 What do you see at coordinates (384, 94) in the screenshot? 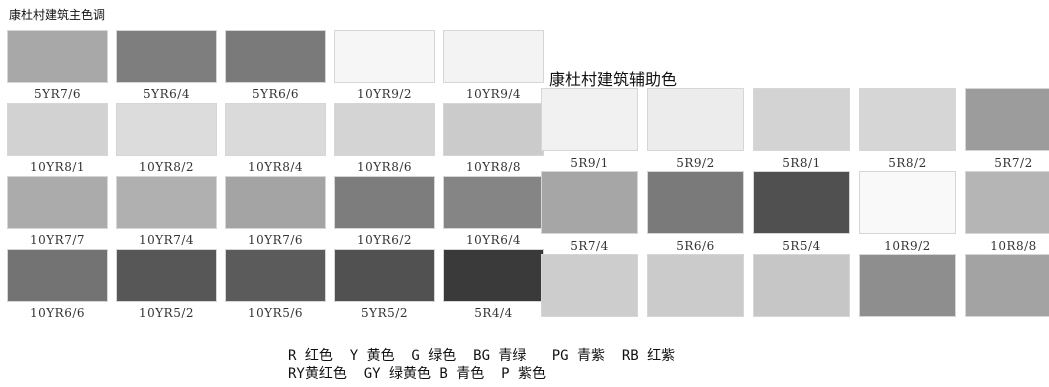
I see `main-color-code: 10YR9/2` at bounding box center [384, 94].